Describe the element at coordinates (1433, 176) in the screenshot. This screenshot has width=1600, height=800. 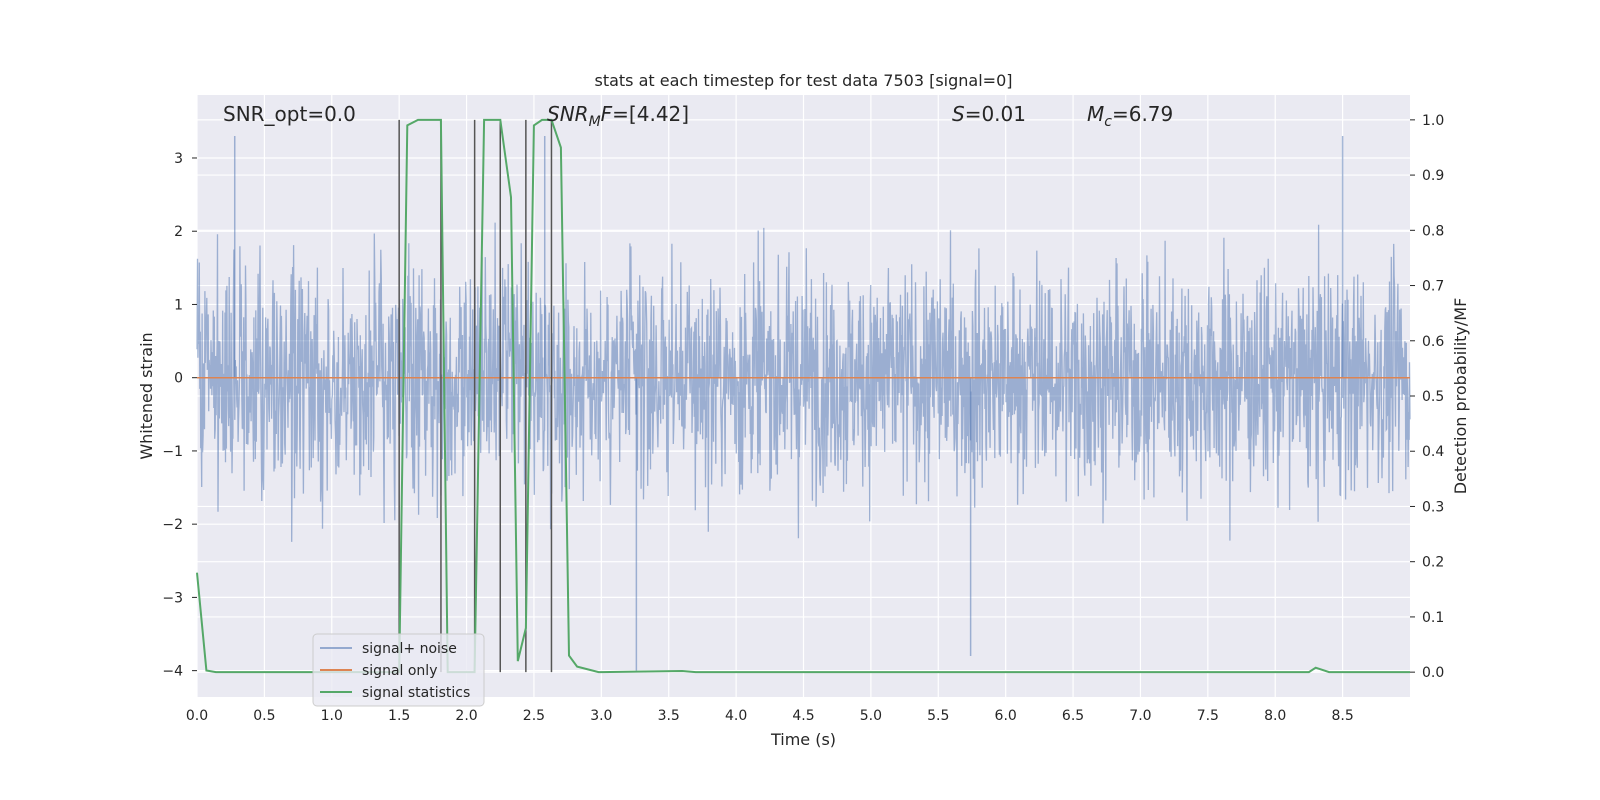
I see `y-right-tick-label: 0.9` at that location.